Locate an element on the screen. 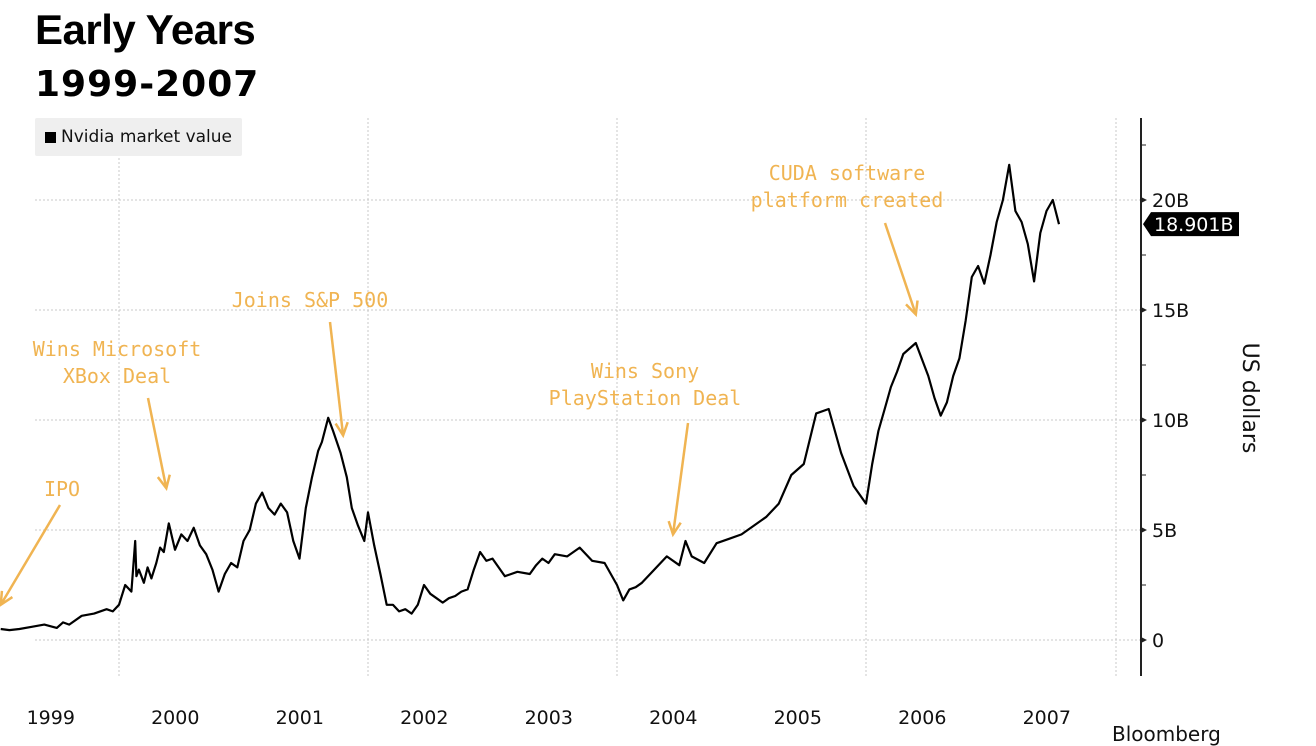 The height and width of the screenshot is (746, 1316). last-value-label: 18.901B is located at coordinates (1194, 225).